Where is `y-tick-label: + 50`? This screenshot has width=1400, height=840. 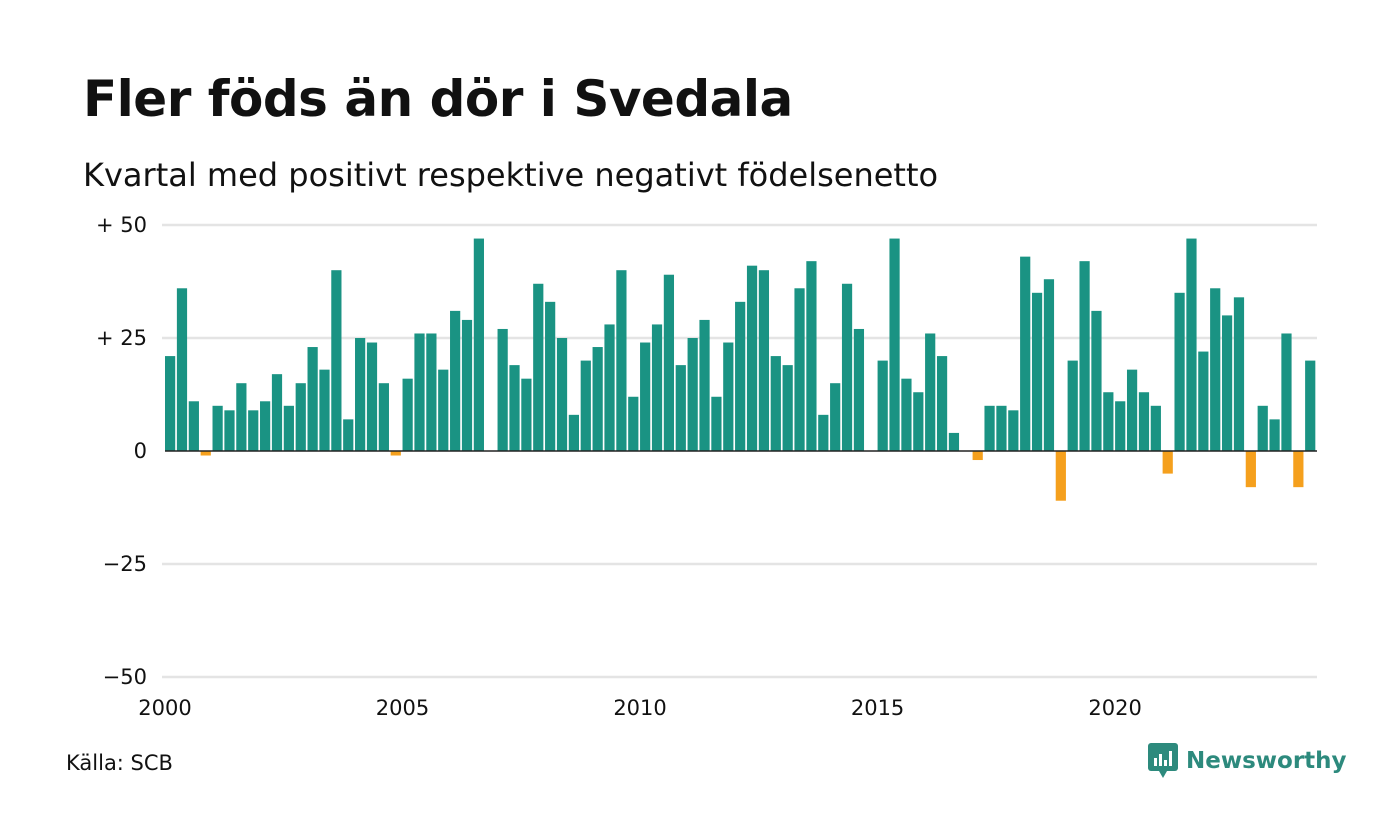 y-tick-label: + 50 is located at coordinates (121, 225).